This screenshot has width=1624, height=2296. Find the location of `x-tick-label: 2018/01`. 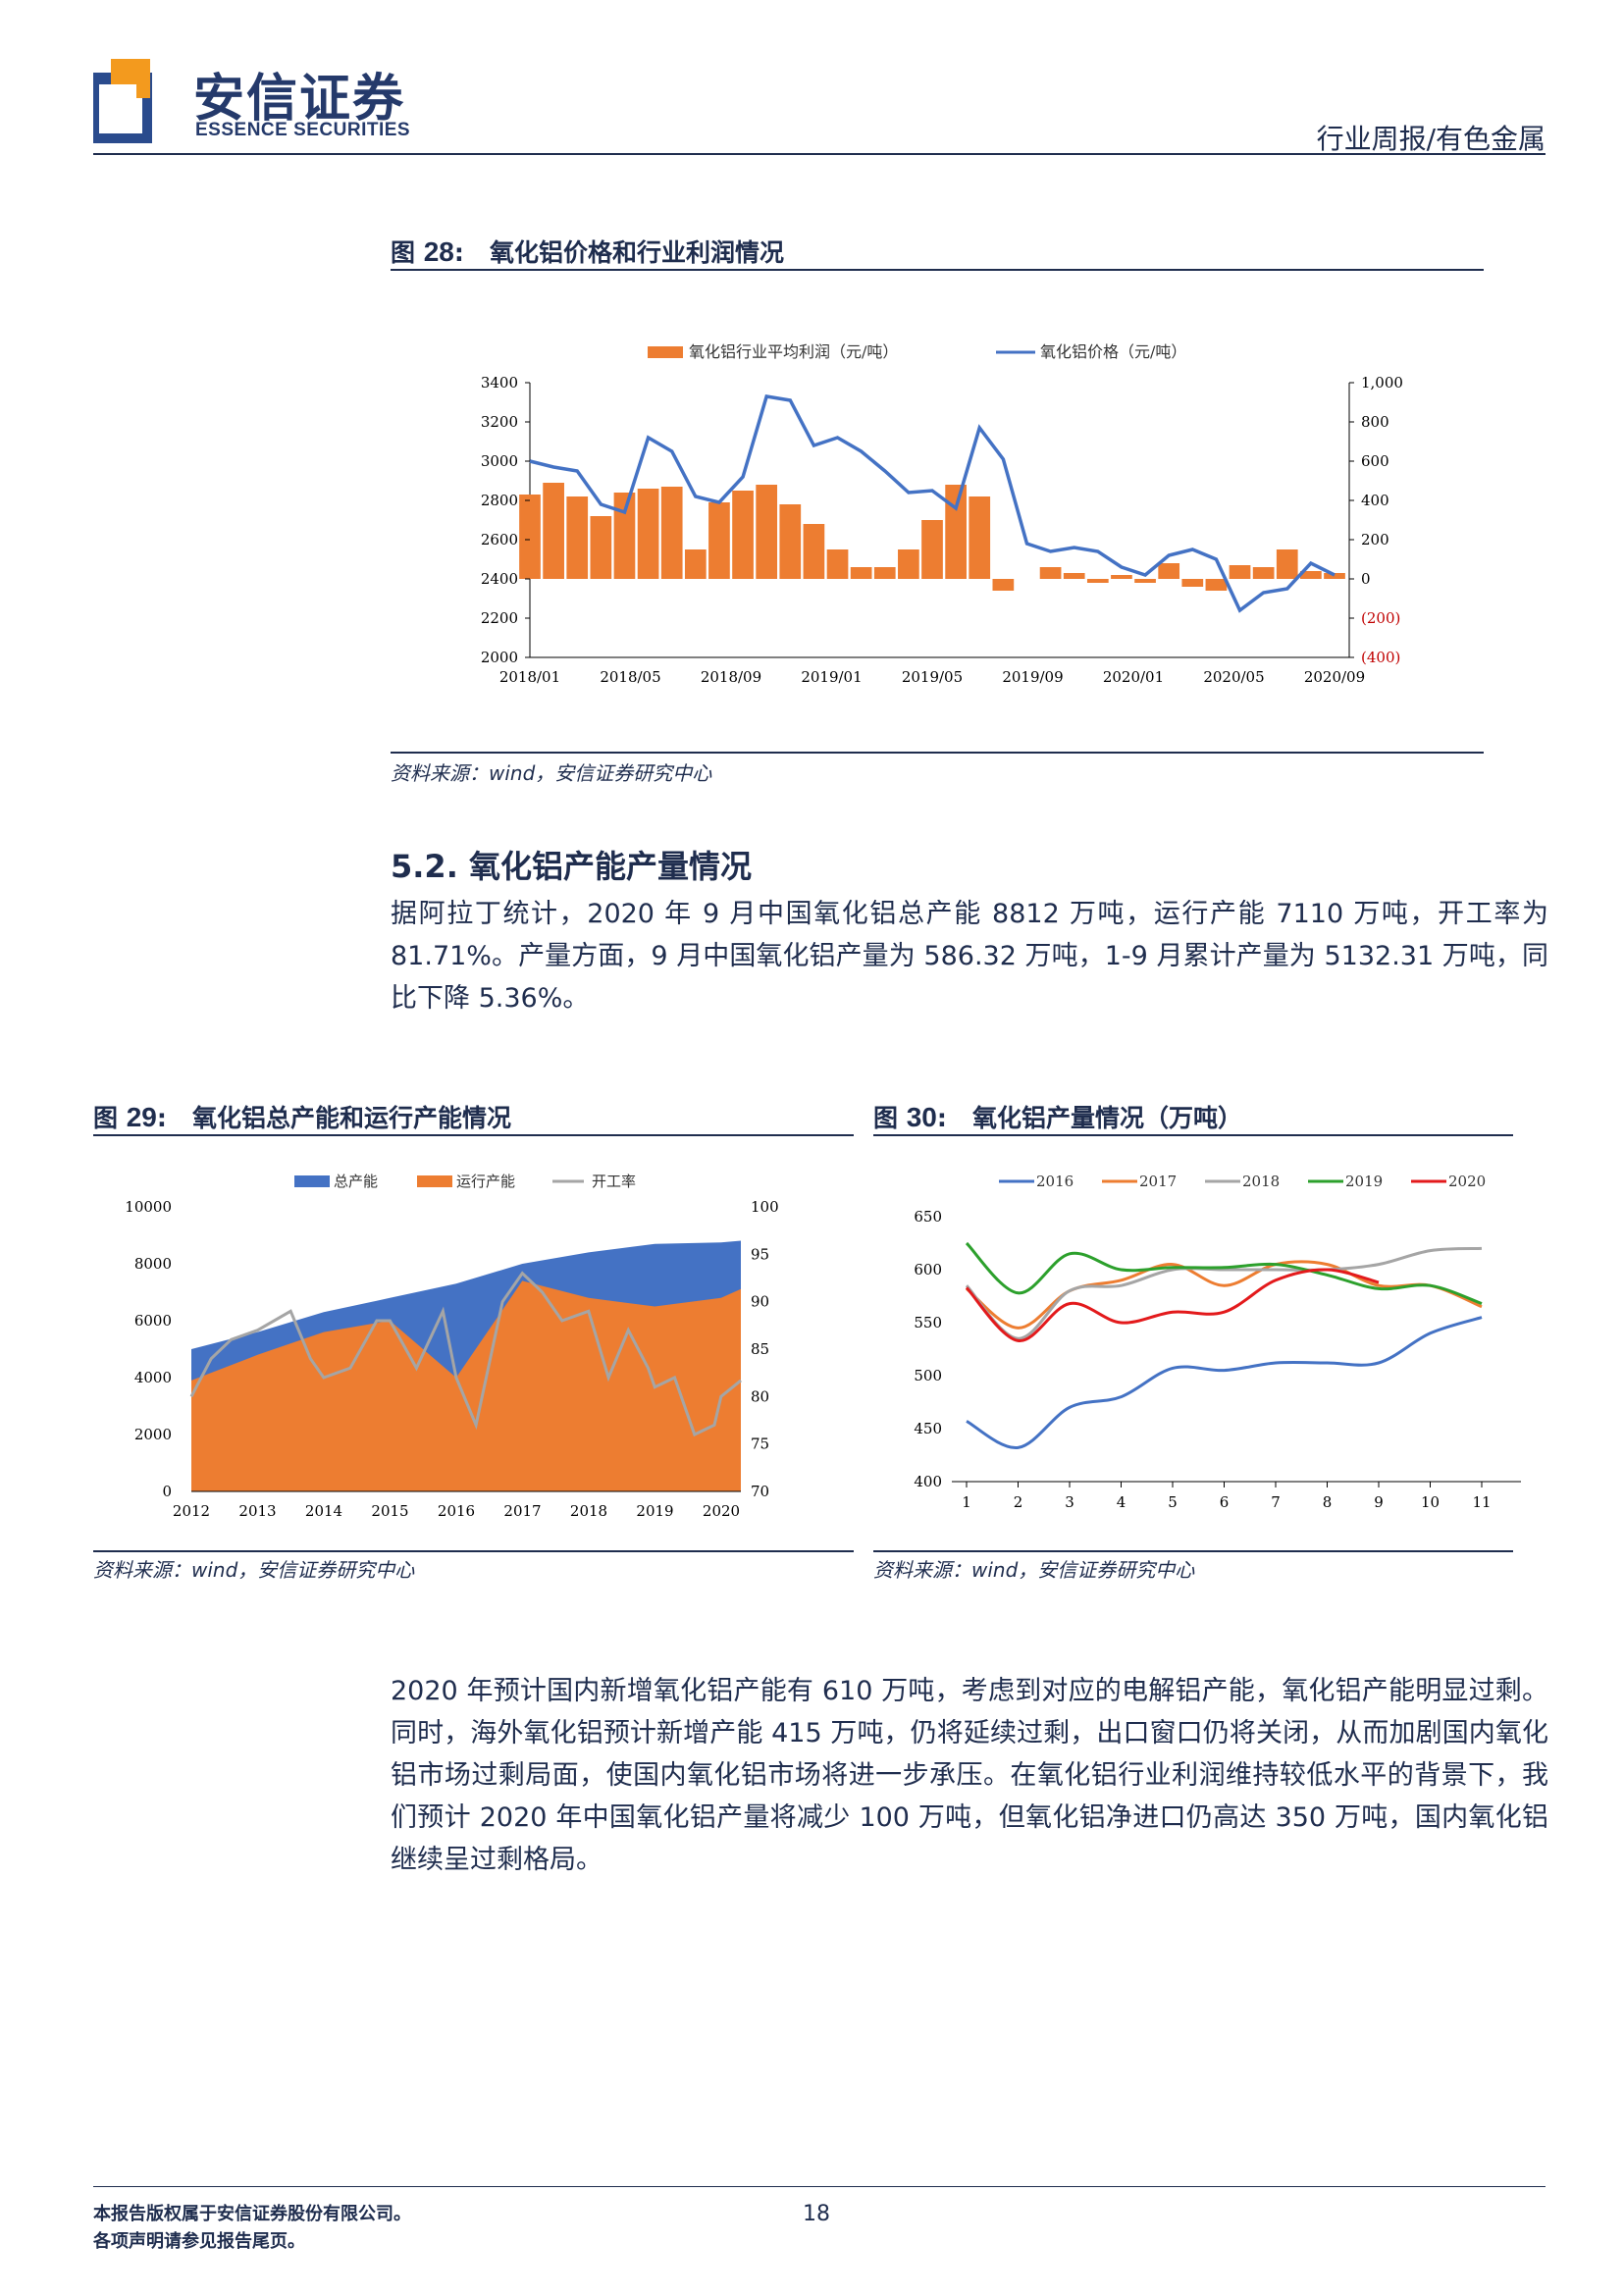

x-tick-label: 2018/01 is located at coordinates (529, 677).